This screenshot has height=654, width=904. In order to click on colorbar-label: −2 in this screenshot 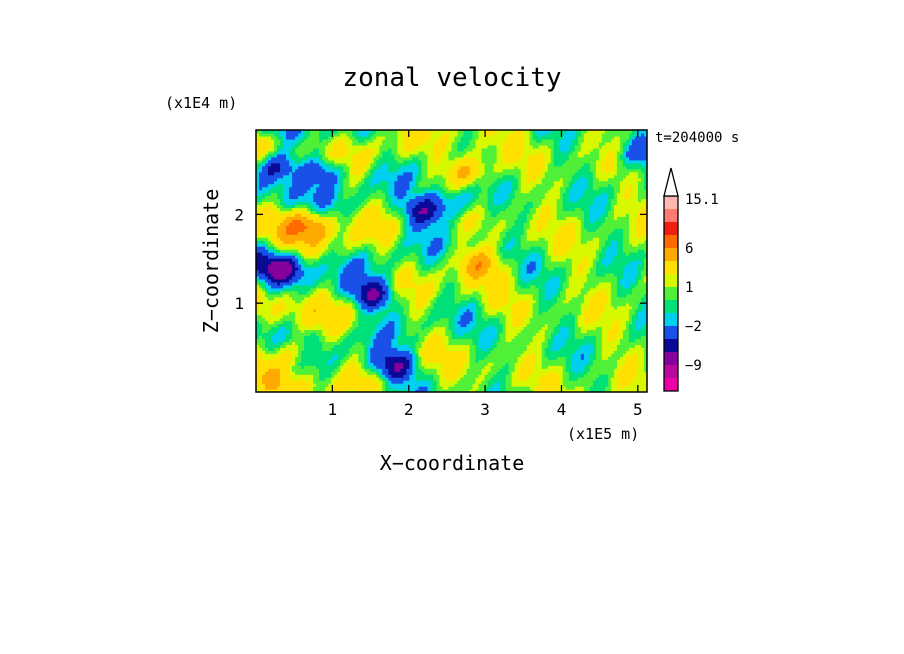, I will do `click(693, 327)`.